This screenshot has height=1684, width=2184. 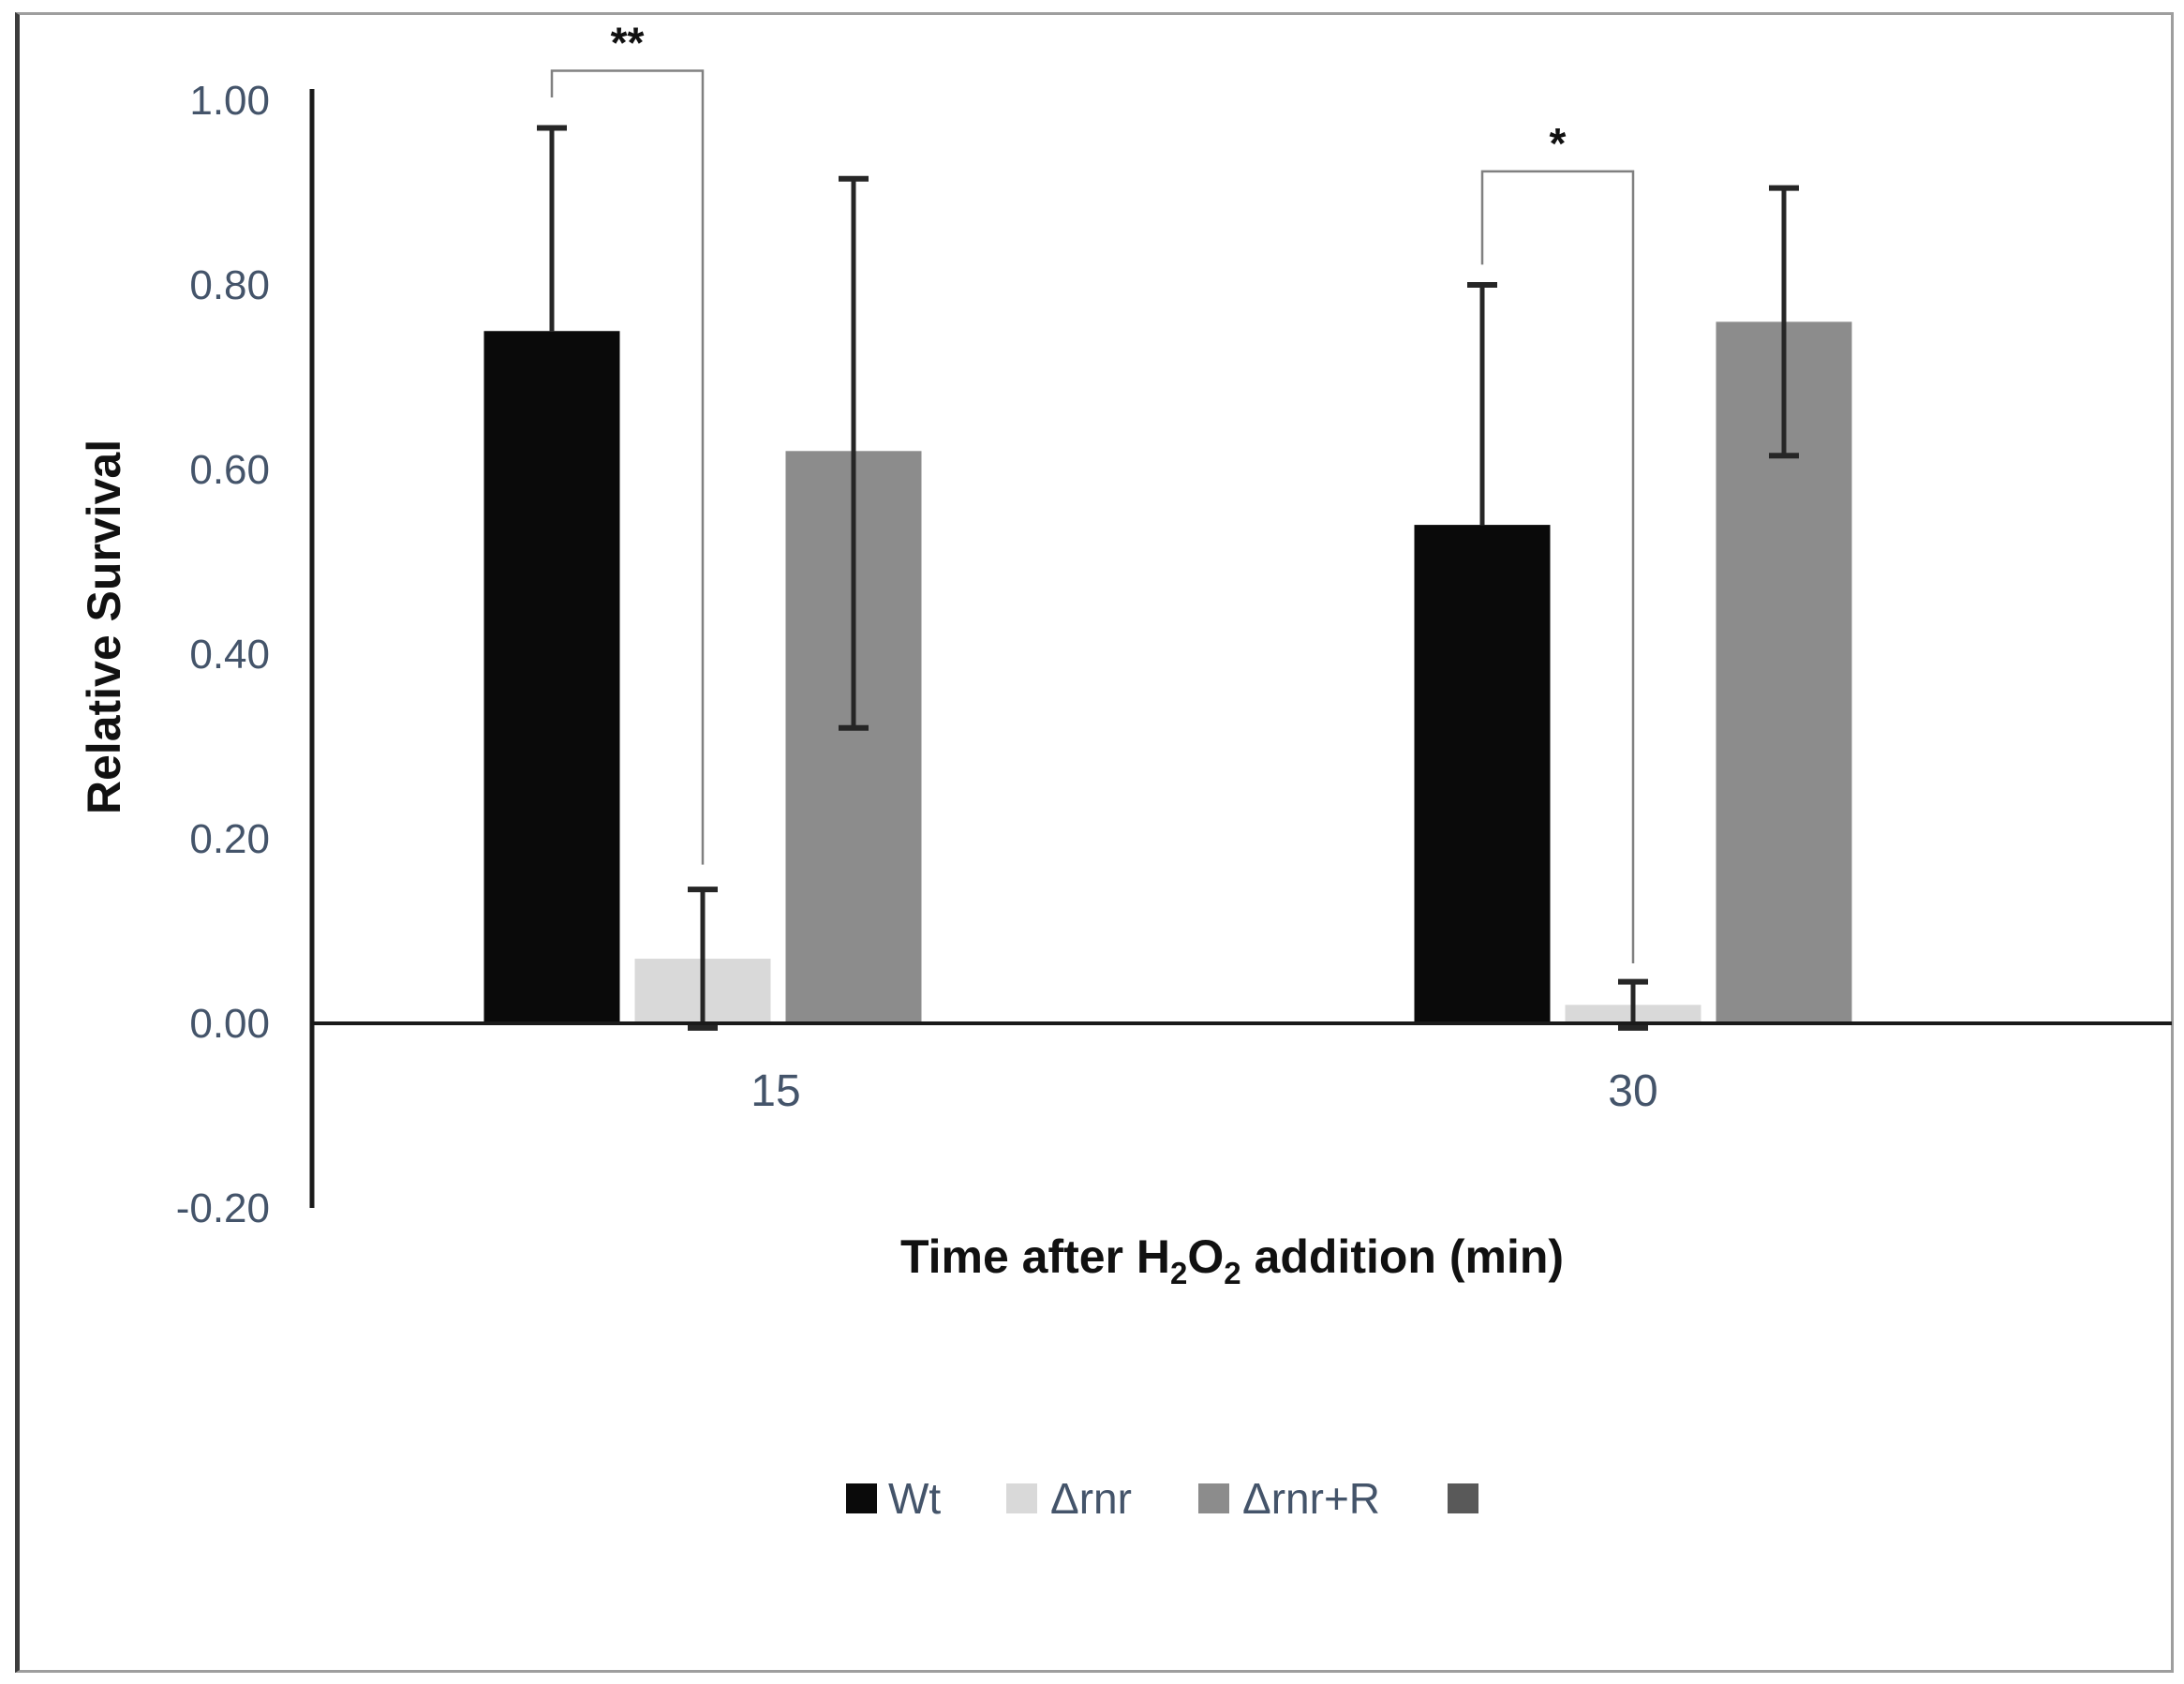 I want to click on significance-label-30: *, so click(x=1558, y=144).